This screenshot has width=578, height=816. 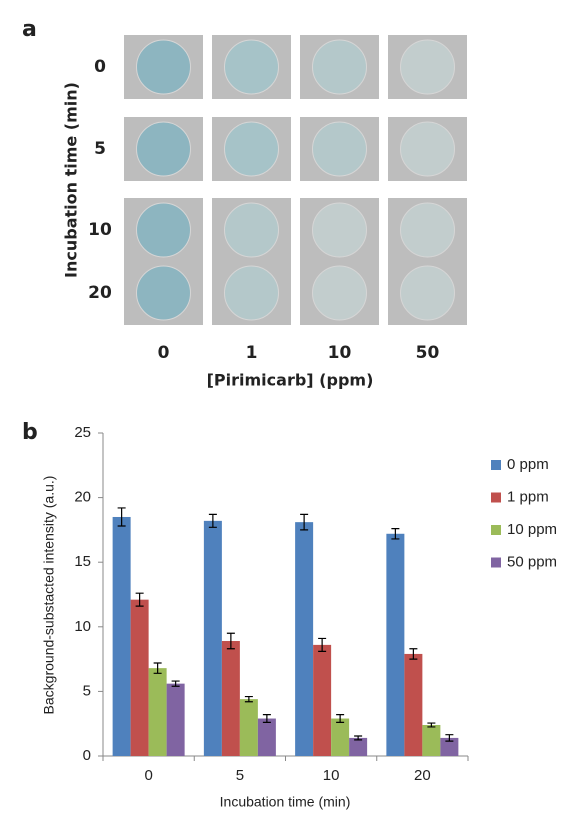 I want to click on legend-label: 1 ppm, so click(x=528, y=496).